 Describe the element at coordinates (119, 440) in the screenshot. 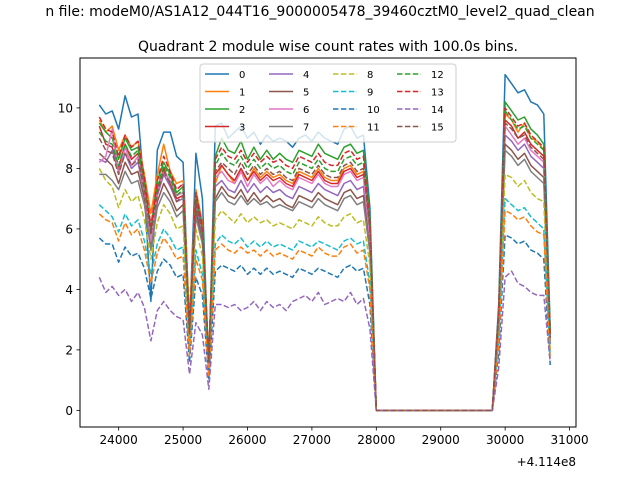

I see `x-tick-label: 24000` at that location.